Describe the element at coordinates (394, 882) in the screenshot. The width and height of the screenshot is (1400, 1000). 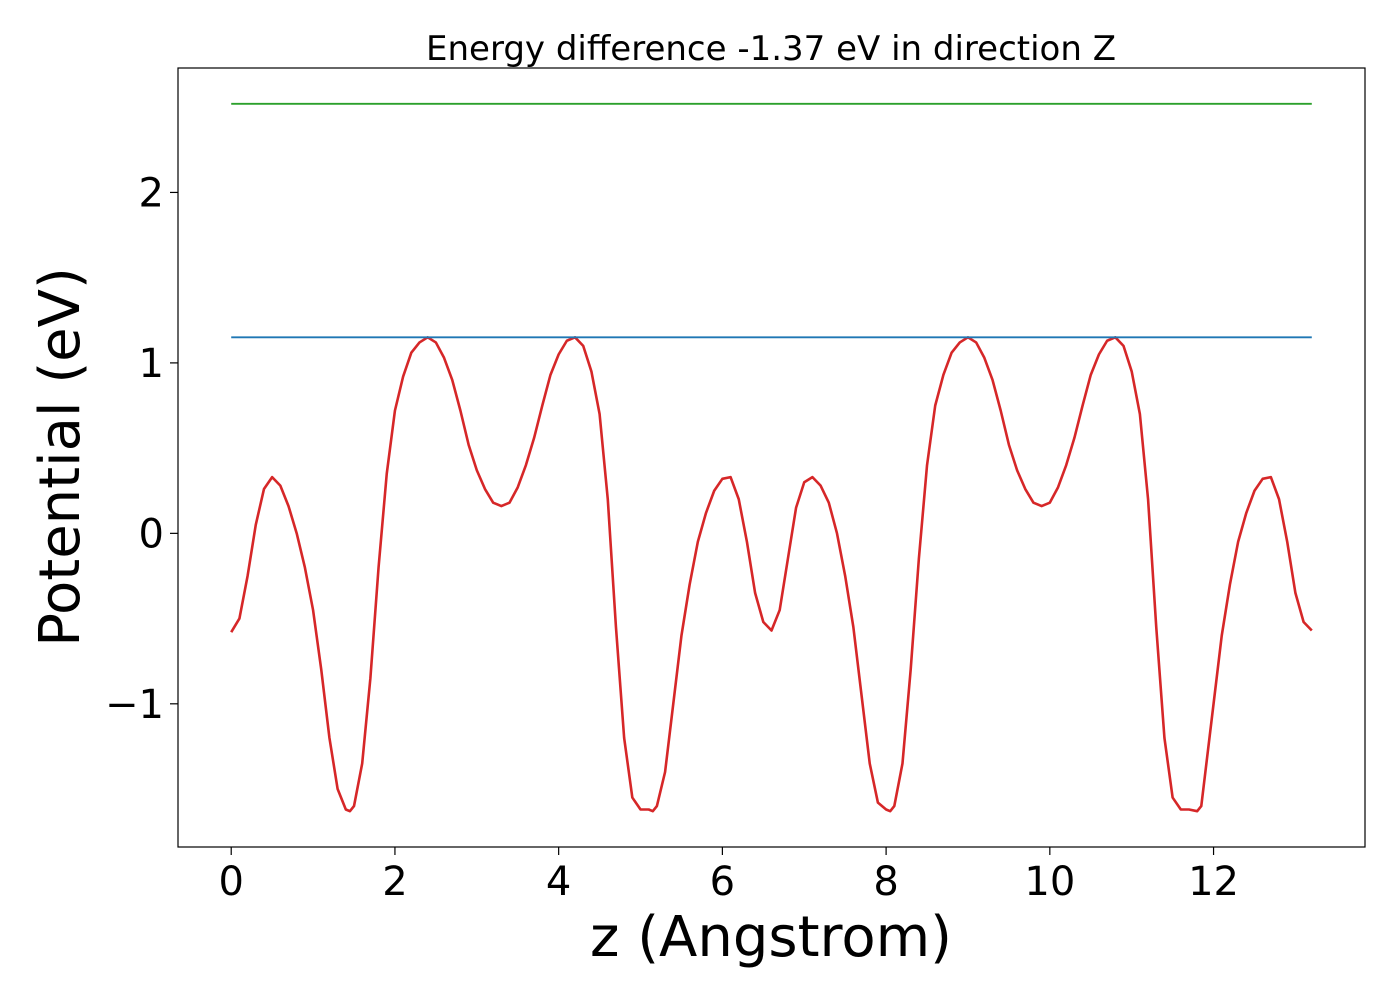
I see `x-tick-label: 2` at that location.